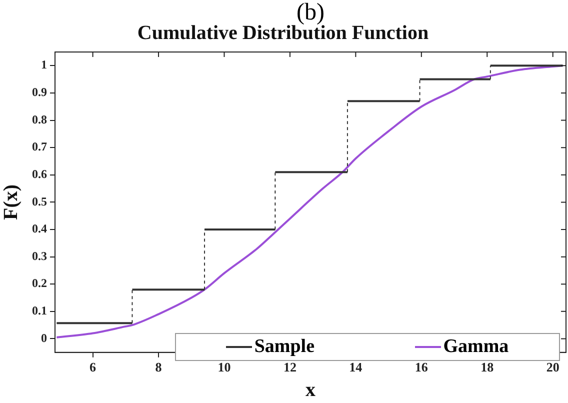 Image resolution: width=568 pixels, height=403 pixels. What do you see at coordinates (11, 202) in the screenshot?
I see `y-axis-title: F(x)` at bounding box center [11, 202].